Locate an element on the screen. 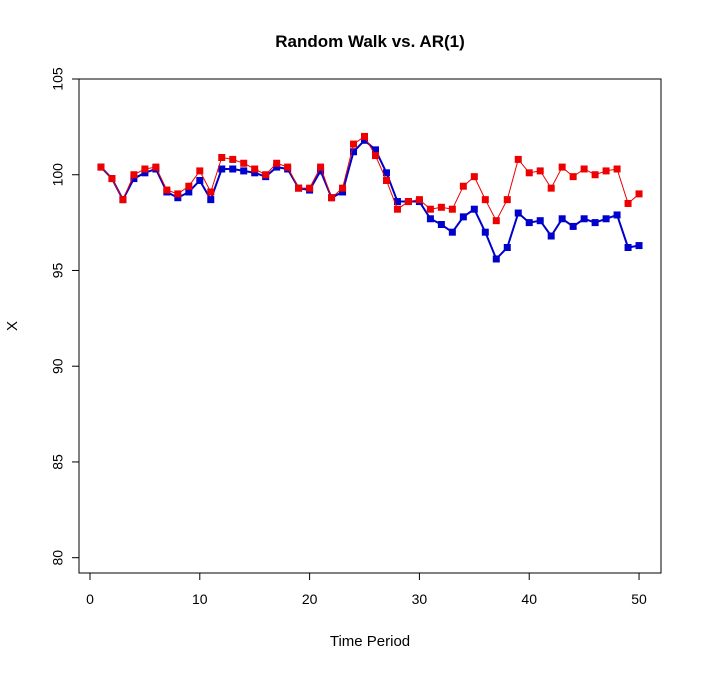  x-axis: 0 10 20 30 40 50 is located at coordinates (366, 589).